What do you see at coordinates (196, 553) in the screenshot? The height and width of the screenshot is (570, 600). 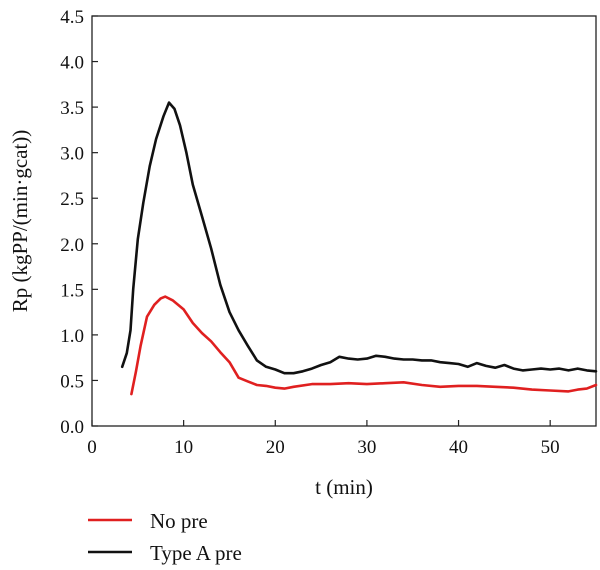 I see `legend-label: Type A pre` at bounding box center [196, 553].